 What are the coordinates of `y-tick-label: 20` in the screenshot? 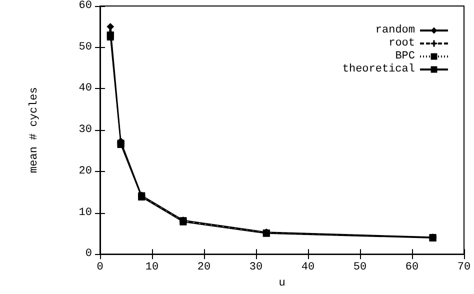 It's located at (85, 171).